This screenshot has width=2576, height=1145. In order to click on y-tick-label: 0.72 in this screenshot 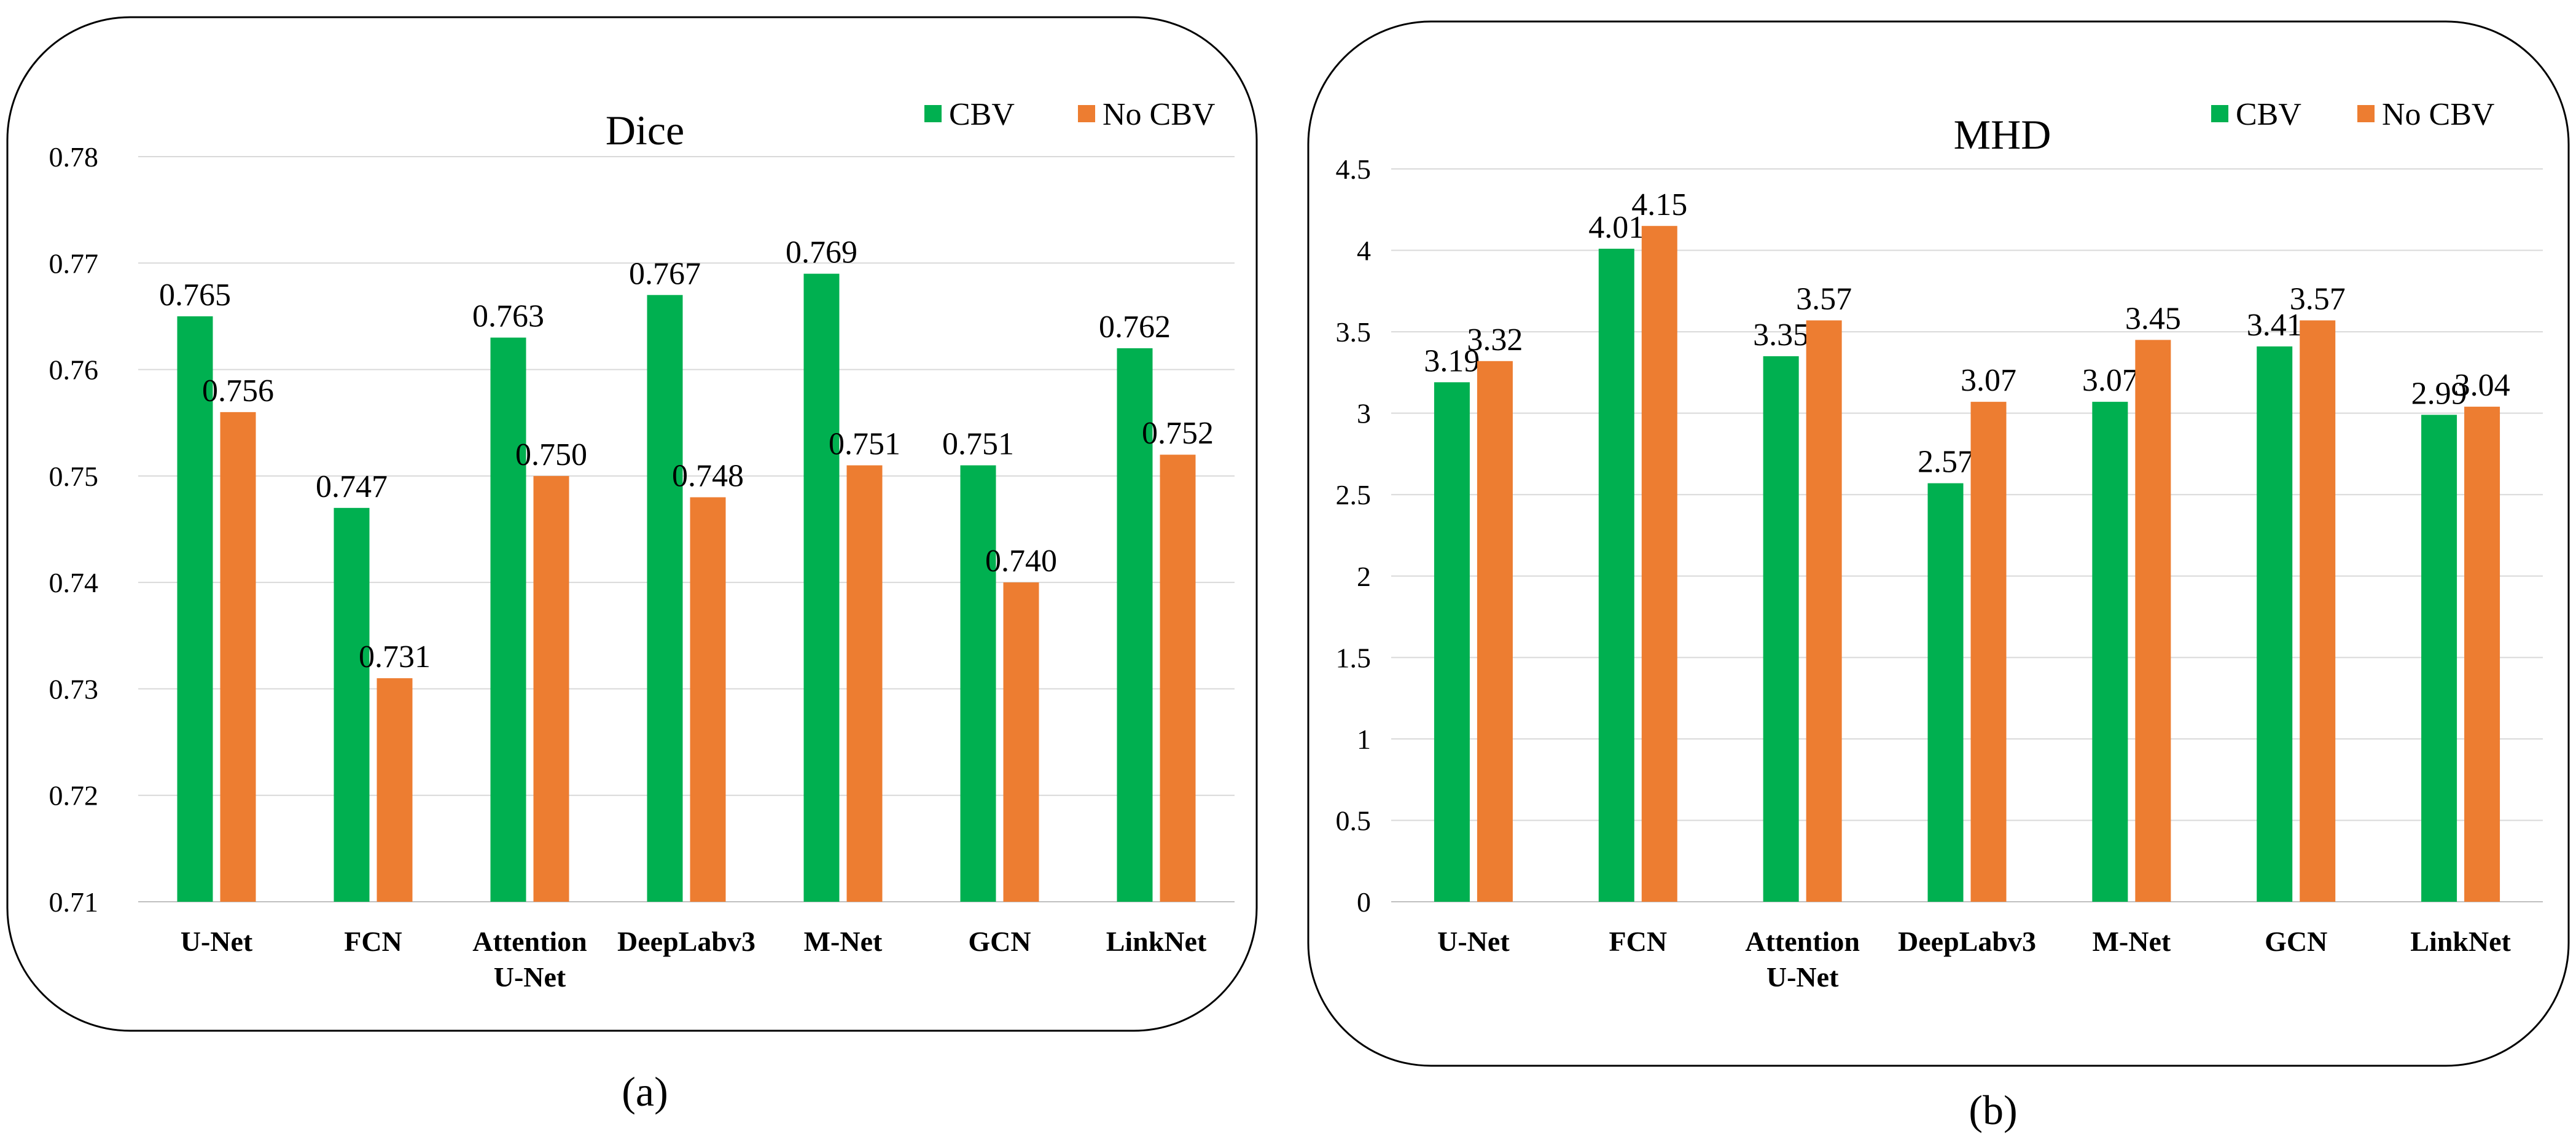, I will do `click(74, 796)`.